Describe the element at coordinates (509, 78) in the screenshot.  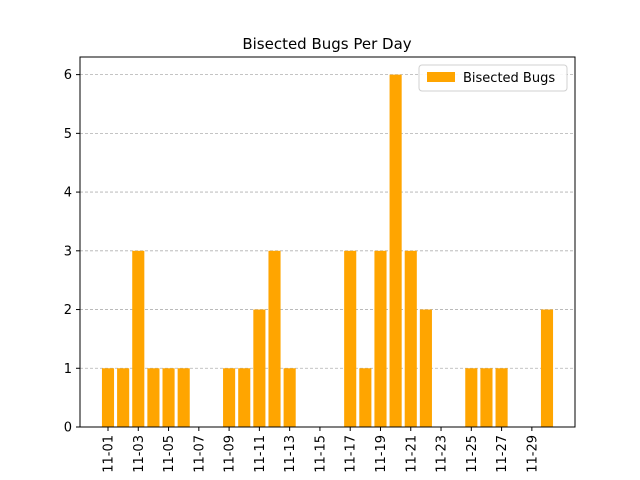
I see `legend-label: Bisected Bugs` at that location.